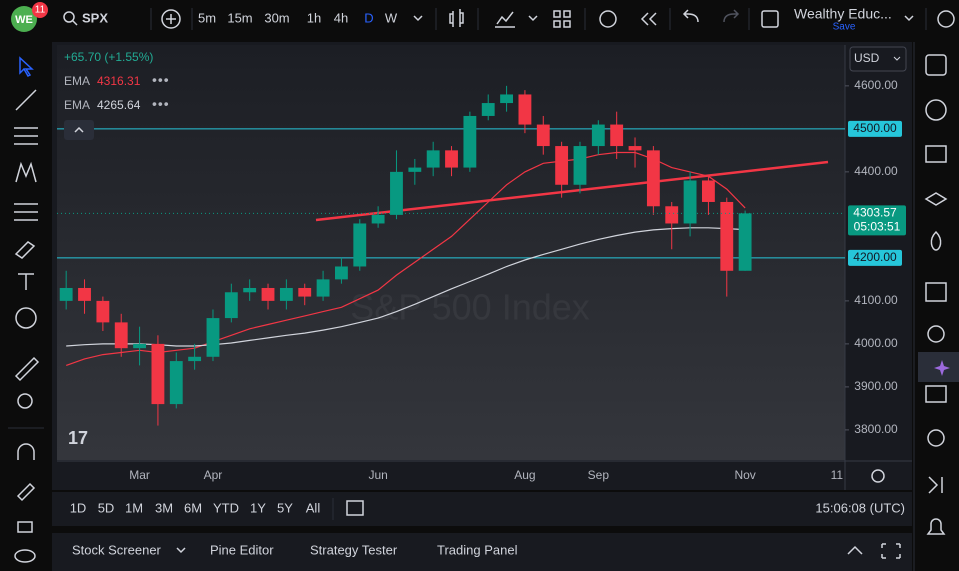 This screenshot has width=959, height=571. Describe the element at coordinates (78, 507) in the screenshot. I see `range-button: 1D` at that location.